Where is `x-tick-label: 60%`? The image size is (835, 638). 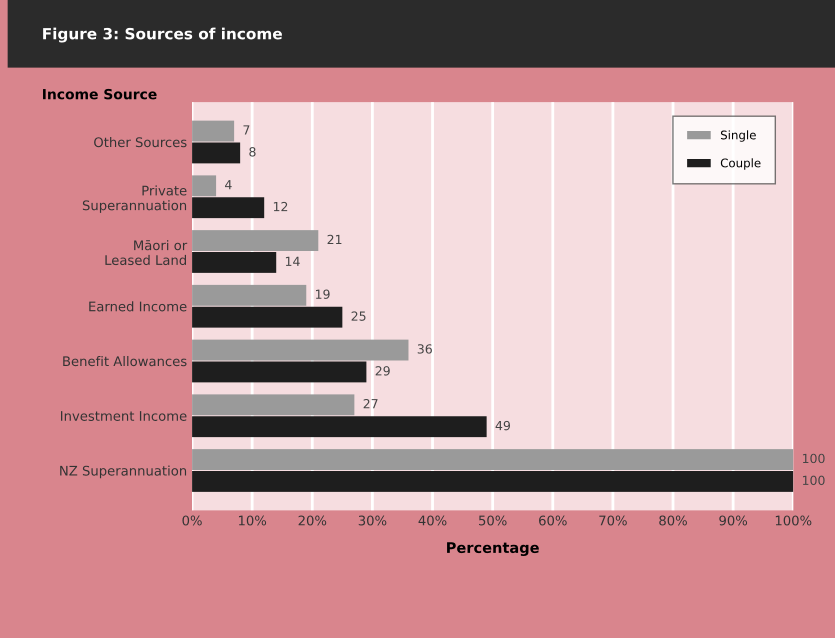
x-tick-label: 60% is located at coordinates (553, 520).